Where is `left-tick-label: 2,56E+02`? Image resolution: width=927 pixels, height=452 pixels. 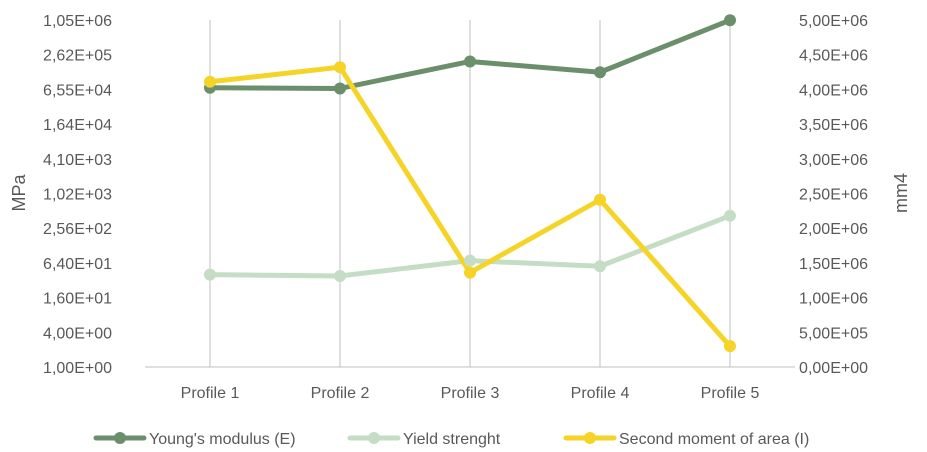 left-tick-label: 2,56E+02 is located at coordinates (77, 229).